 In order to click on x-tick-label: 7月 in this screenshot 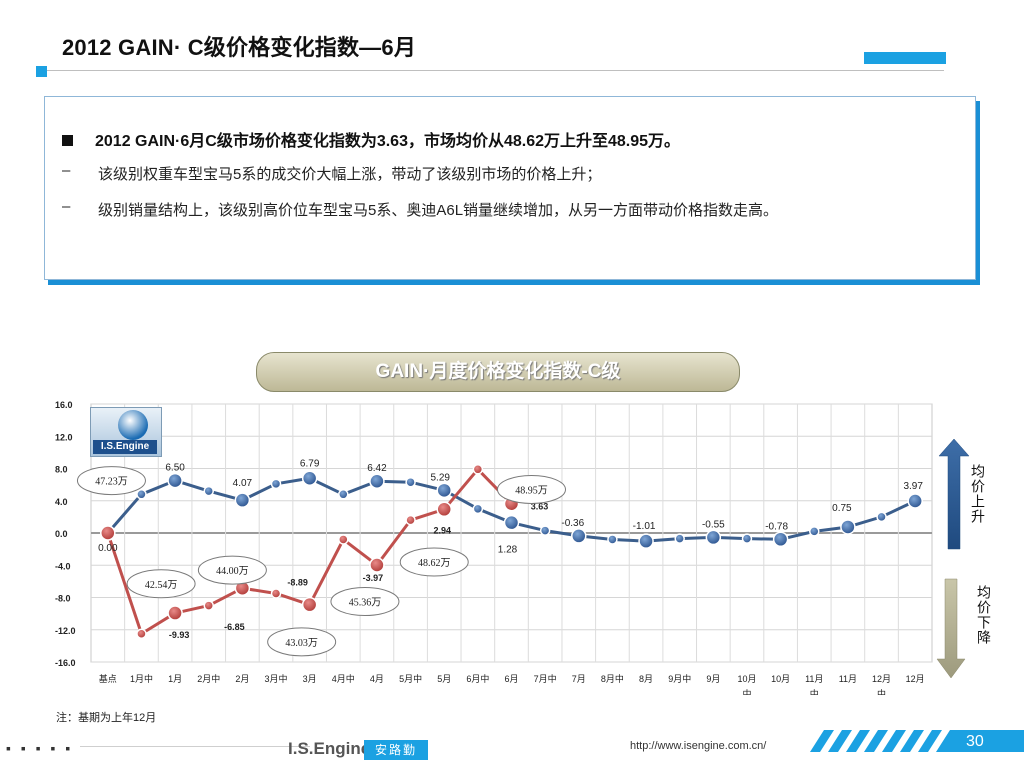, I will do `click(579, 679)`.